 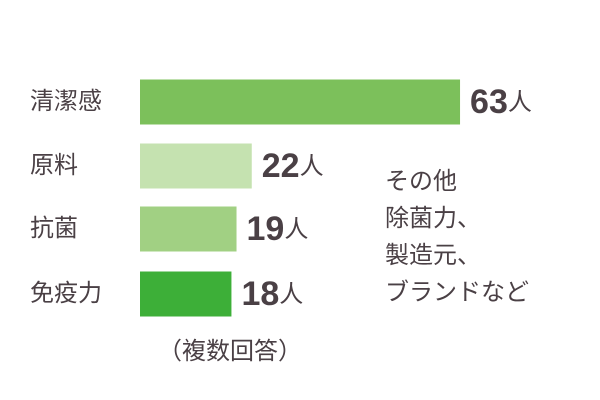 What do you see at coordinates (278, 229) in the screenshot?
I see `value-label: 19人` at bounding box center [278, 229].